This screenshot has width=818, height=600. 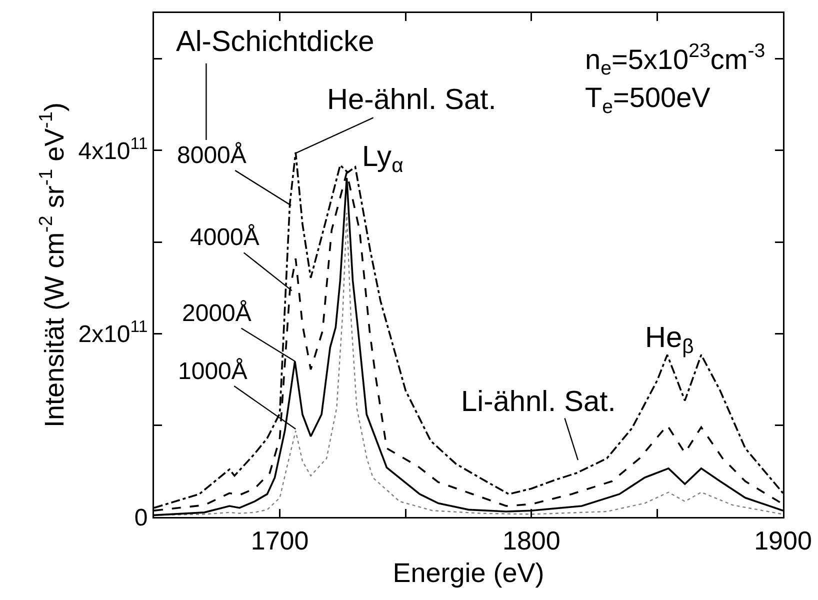 What do you see at coordinates (531, 541) in the screenshot?
I see `x-tick-label: 1800` at bounding box center [531, 541].